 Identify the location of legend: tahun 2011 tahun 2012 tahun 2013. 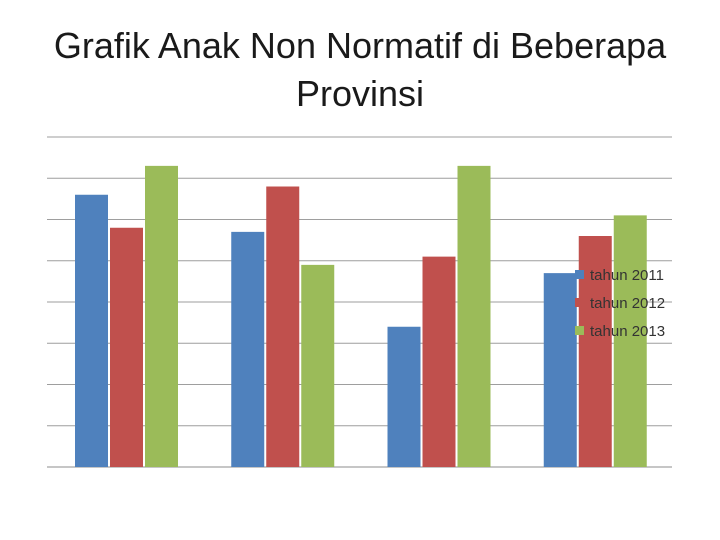
(620, 303).